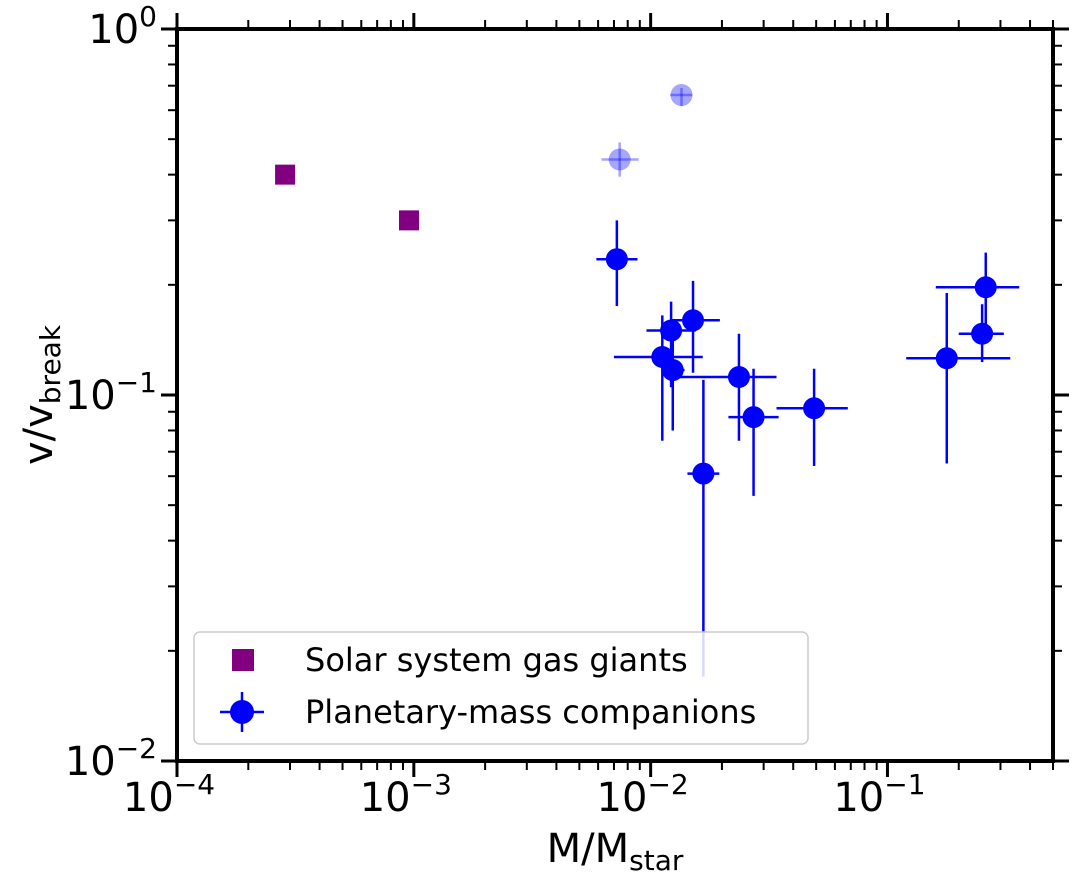  I want to click on y-tick-label: 10⁻², so click(111, 758).